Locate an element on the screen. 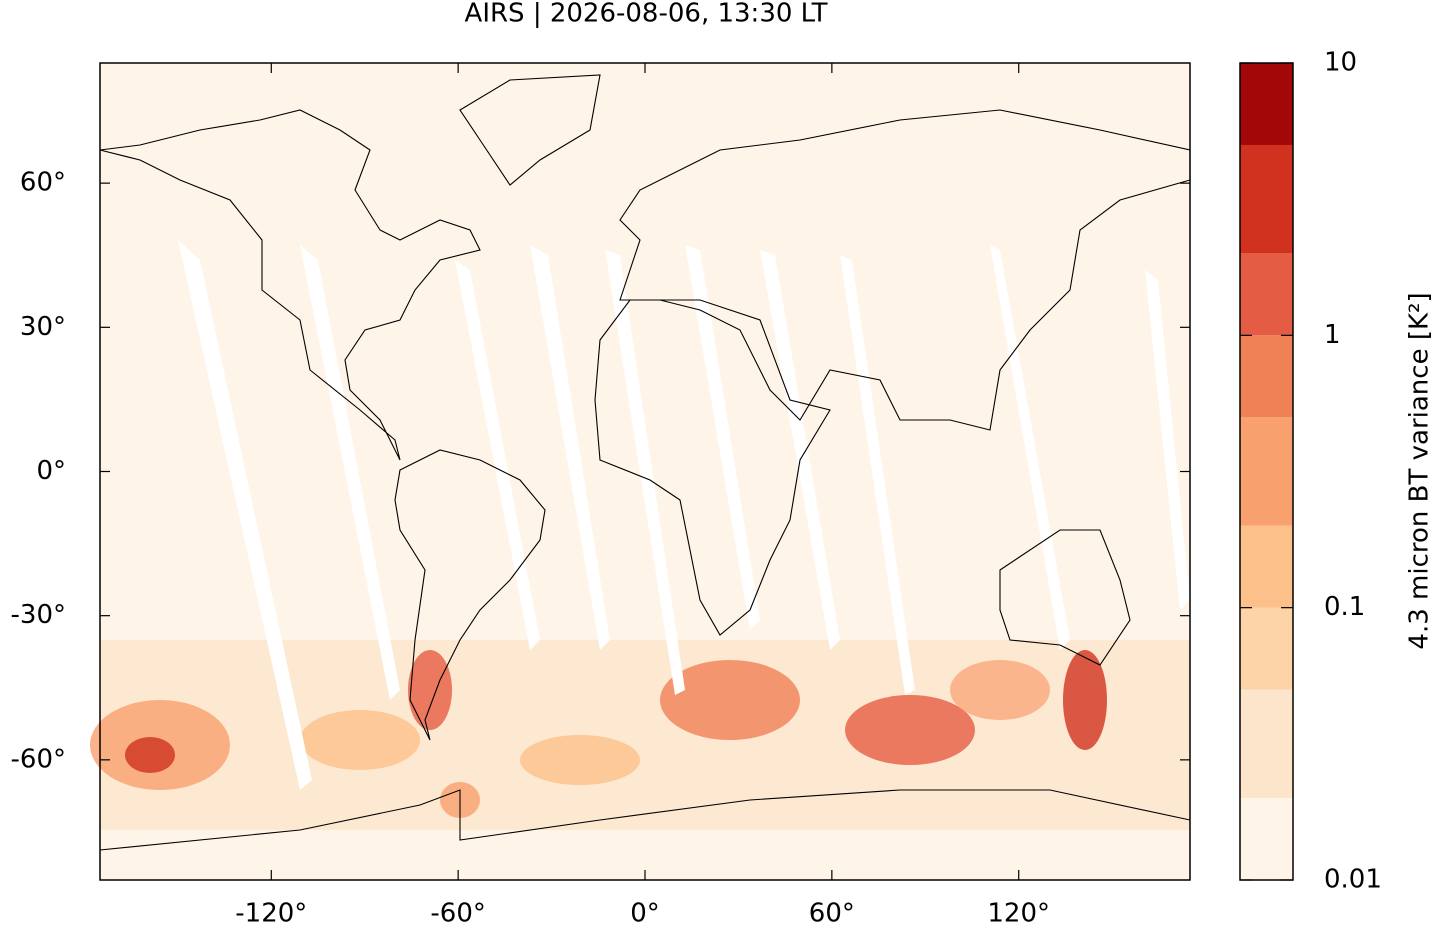 The height and width of the screenshot is (934, 1442). colorbar-frame is located at coordinates (1266, 471).